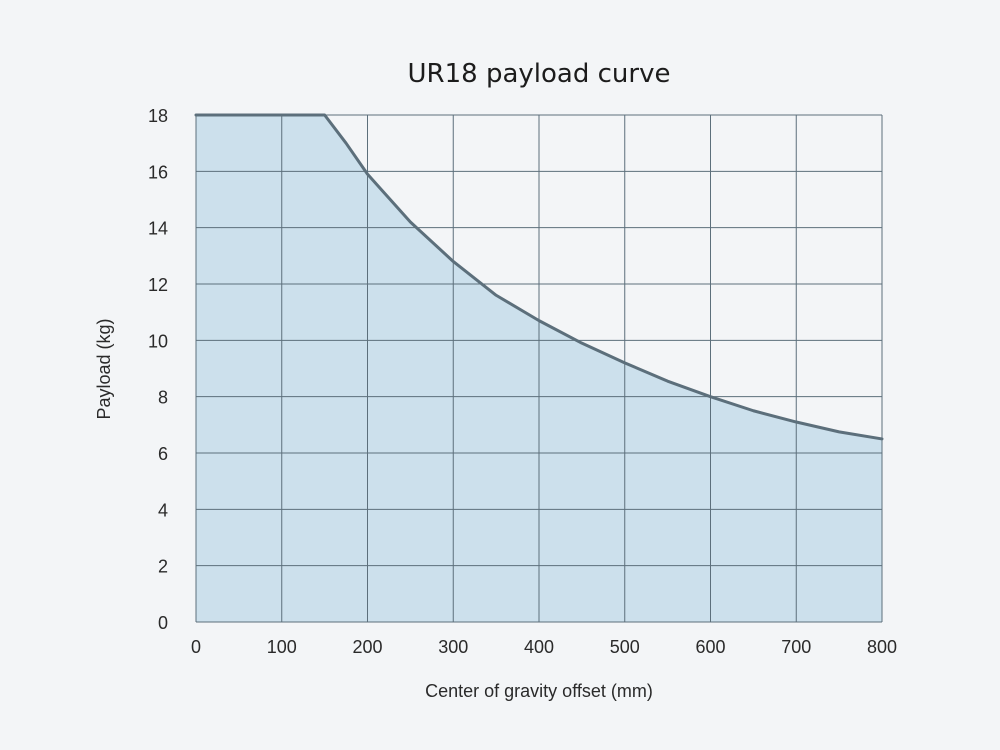 This screenshot has height=750, width=1000. What do you see at coordinates (158, 172) in the screenshot?
I see `y-tick-label: 16` at bounding box center [158, 172].